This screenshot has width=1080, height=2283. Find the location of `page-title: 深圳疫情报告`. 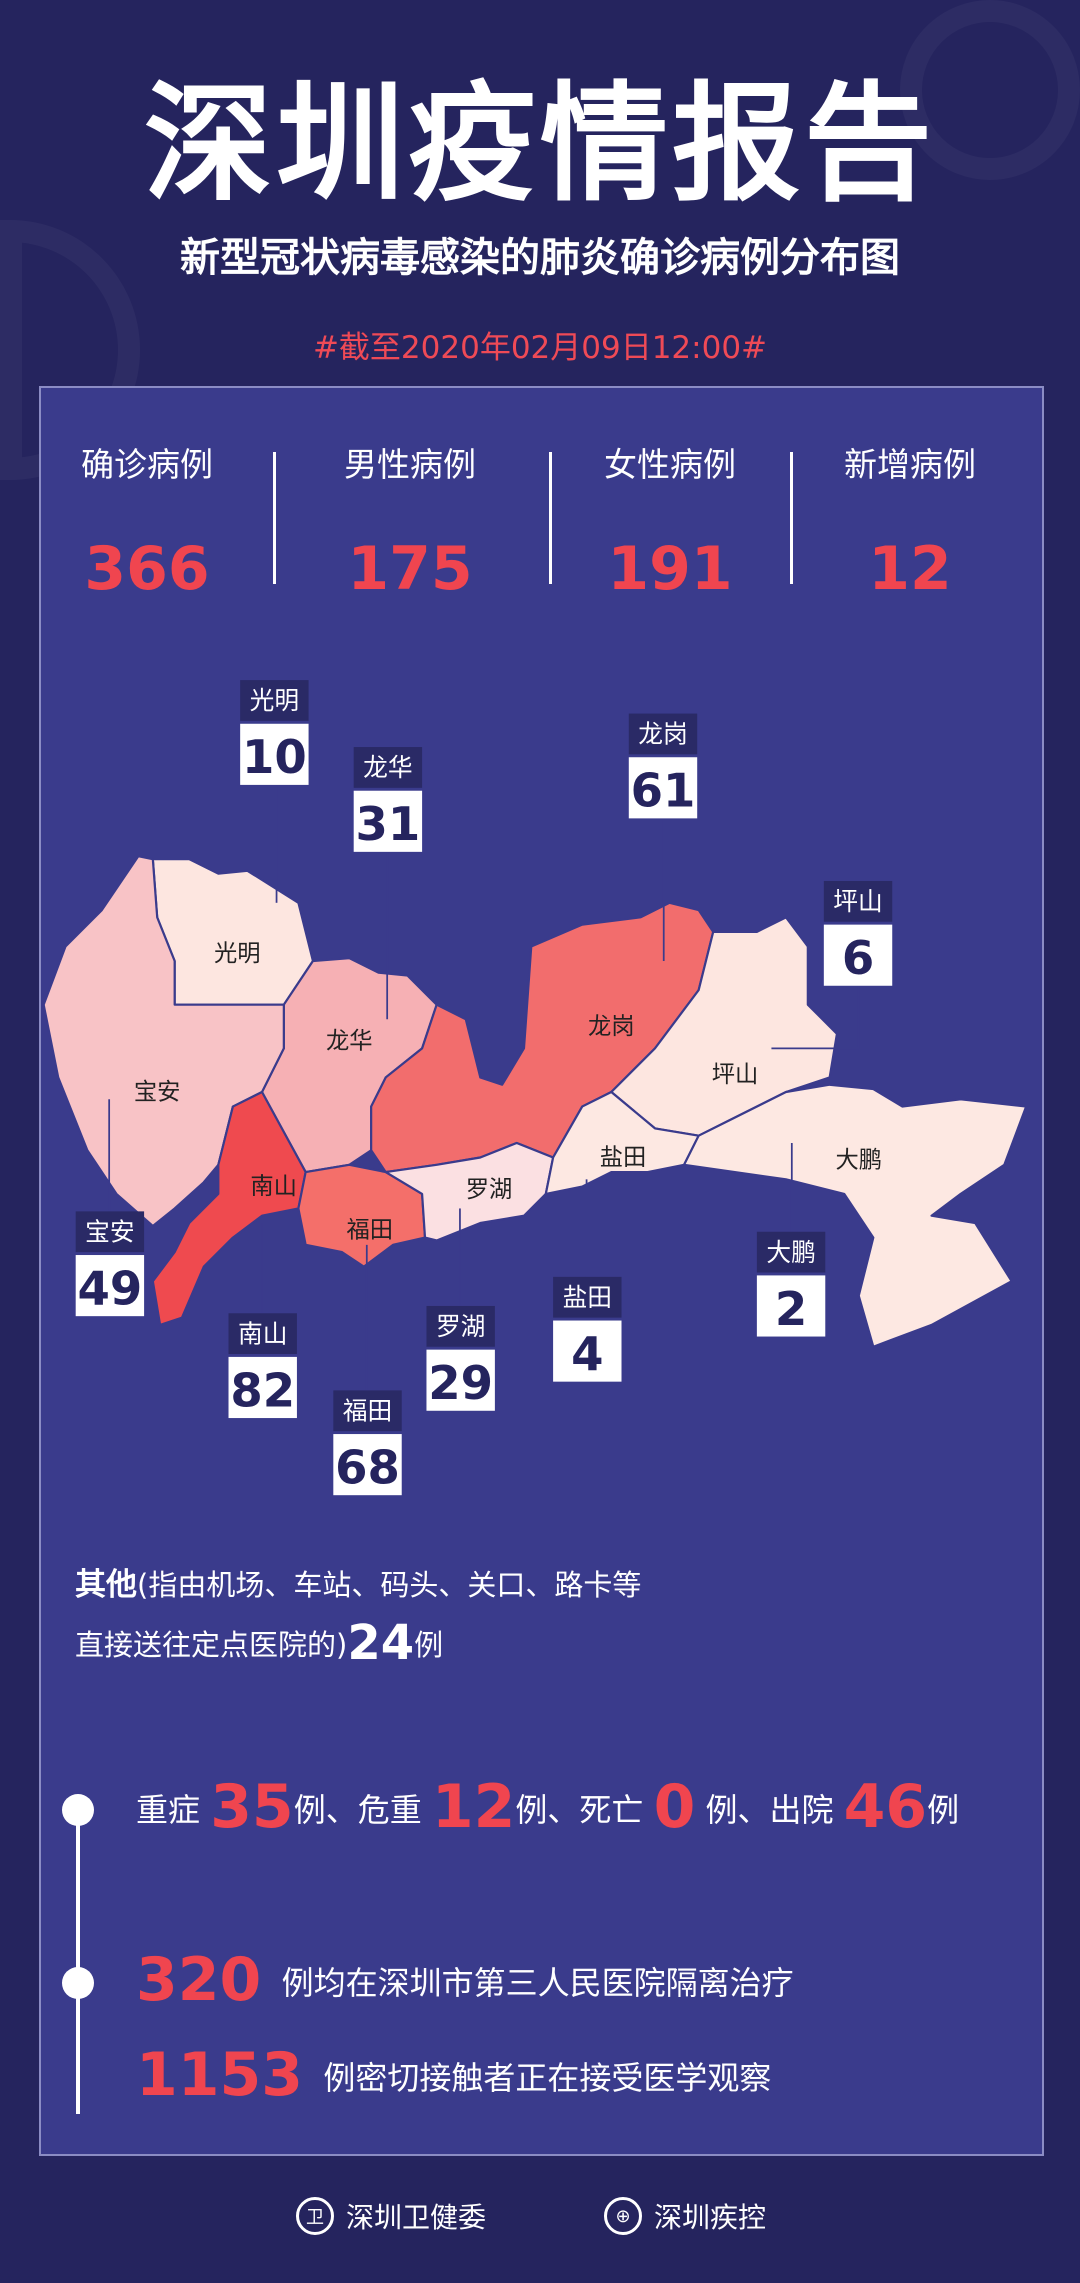

page-title: 深圳疫情报告 is located at coordinates (539, 144).